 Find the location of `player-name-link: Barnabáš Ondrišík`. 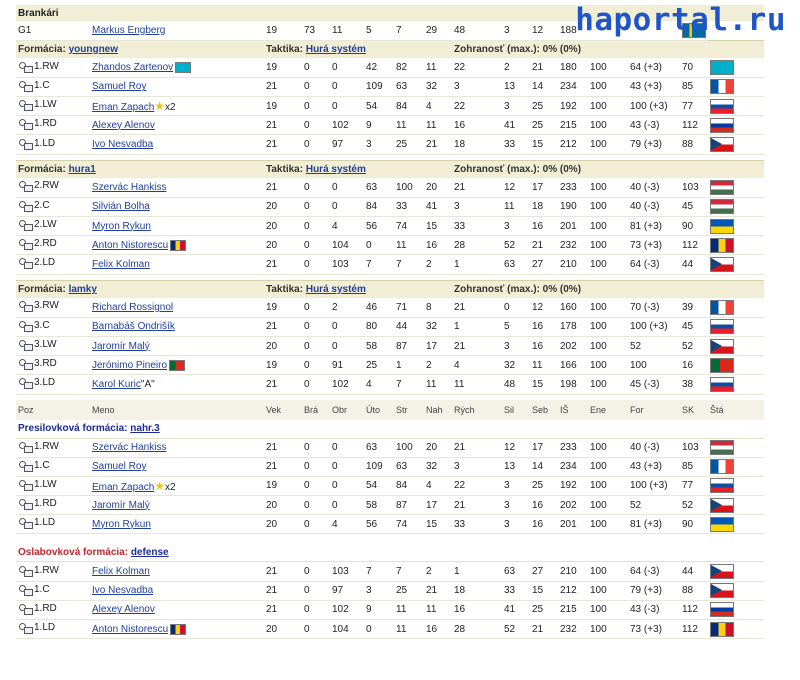

player-name-link: Barnabáš Ondrišík is located at coordinates (133, 327).